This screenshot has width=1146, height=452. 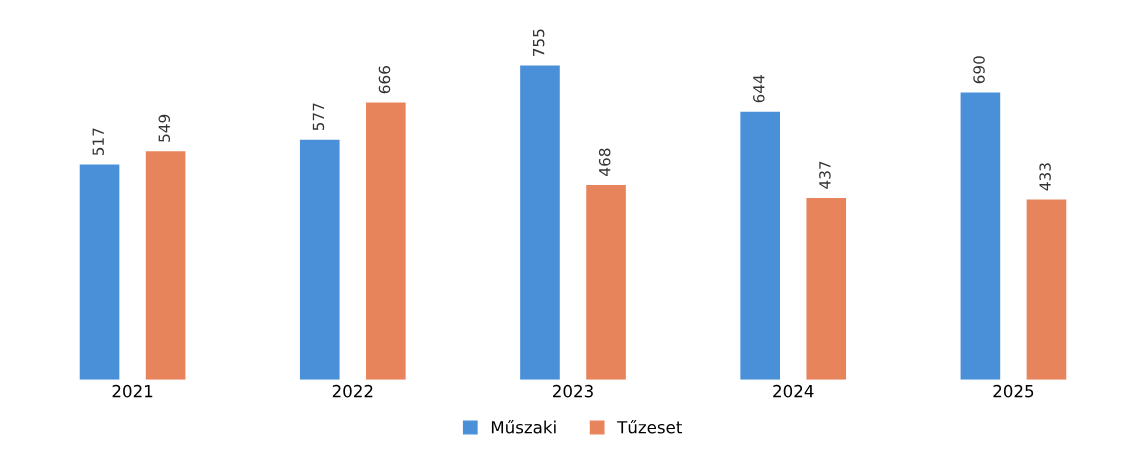 I want to click on data-label: 517, so click(x=98, y=142).